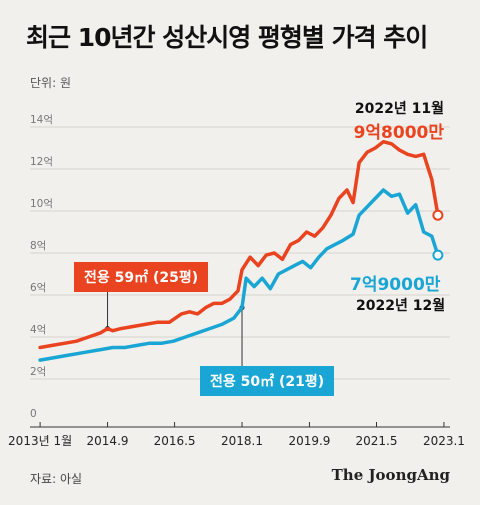 The image size is (480, 505). I want to click on y-tick-label: 4억, so click(38, 330).